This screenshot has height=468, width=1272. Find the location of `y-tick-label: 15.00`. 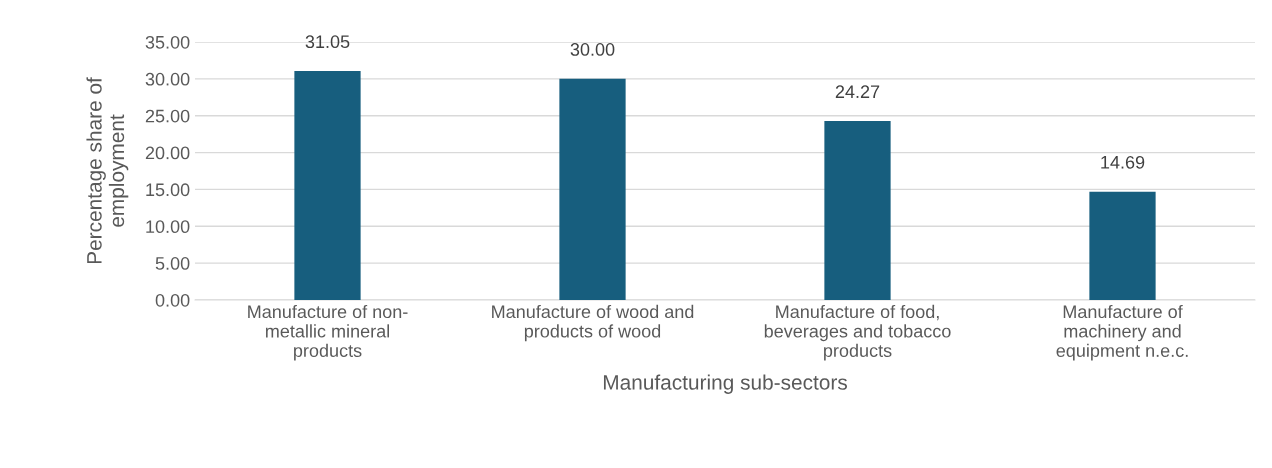

y-tick-label: 15.00 is located at coordinates (168, 190).